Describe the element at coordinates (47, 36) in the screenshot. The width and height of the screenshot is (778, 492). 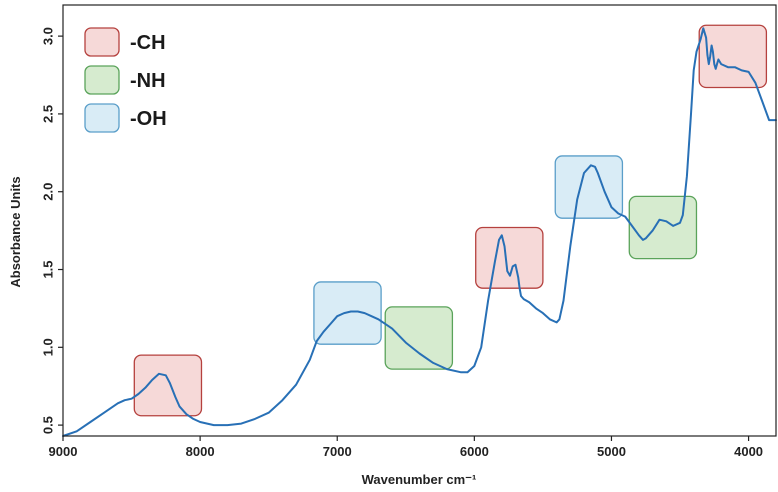
I see `y-tick-label-3: 3.0` at that location.